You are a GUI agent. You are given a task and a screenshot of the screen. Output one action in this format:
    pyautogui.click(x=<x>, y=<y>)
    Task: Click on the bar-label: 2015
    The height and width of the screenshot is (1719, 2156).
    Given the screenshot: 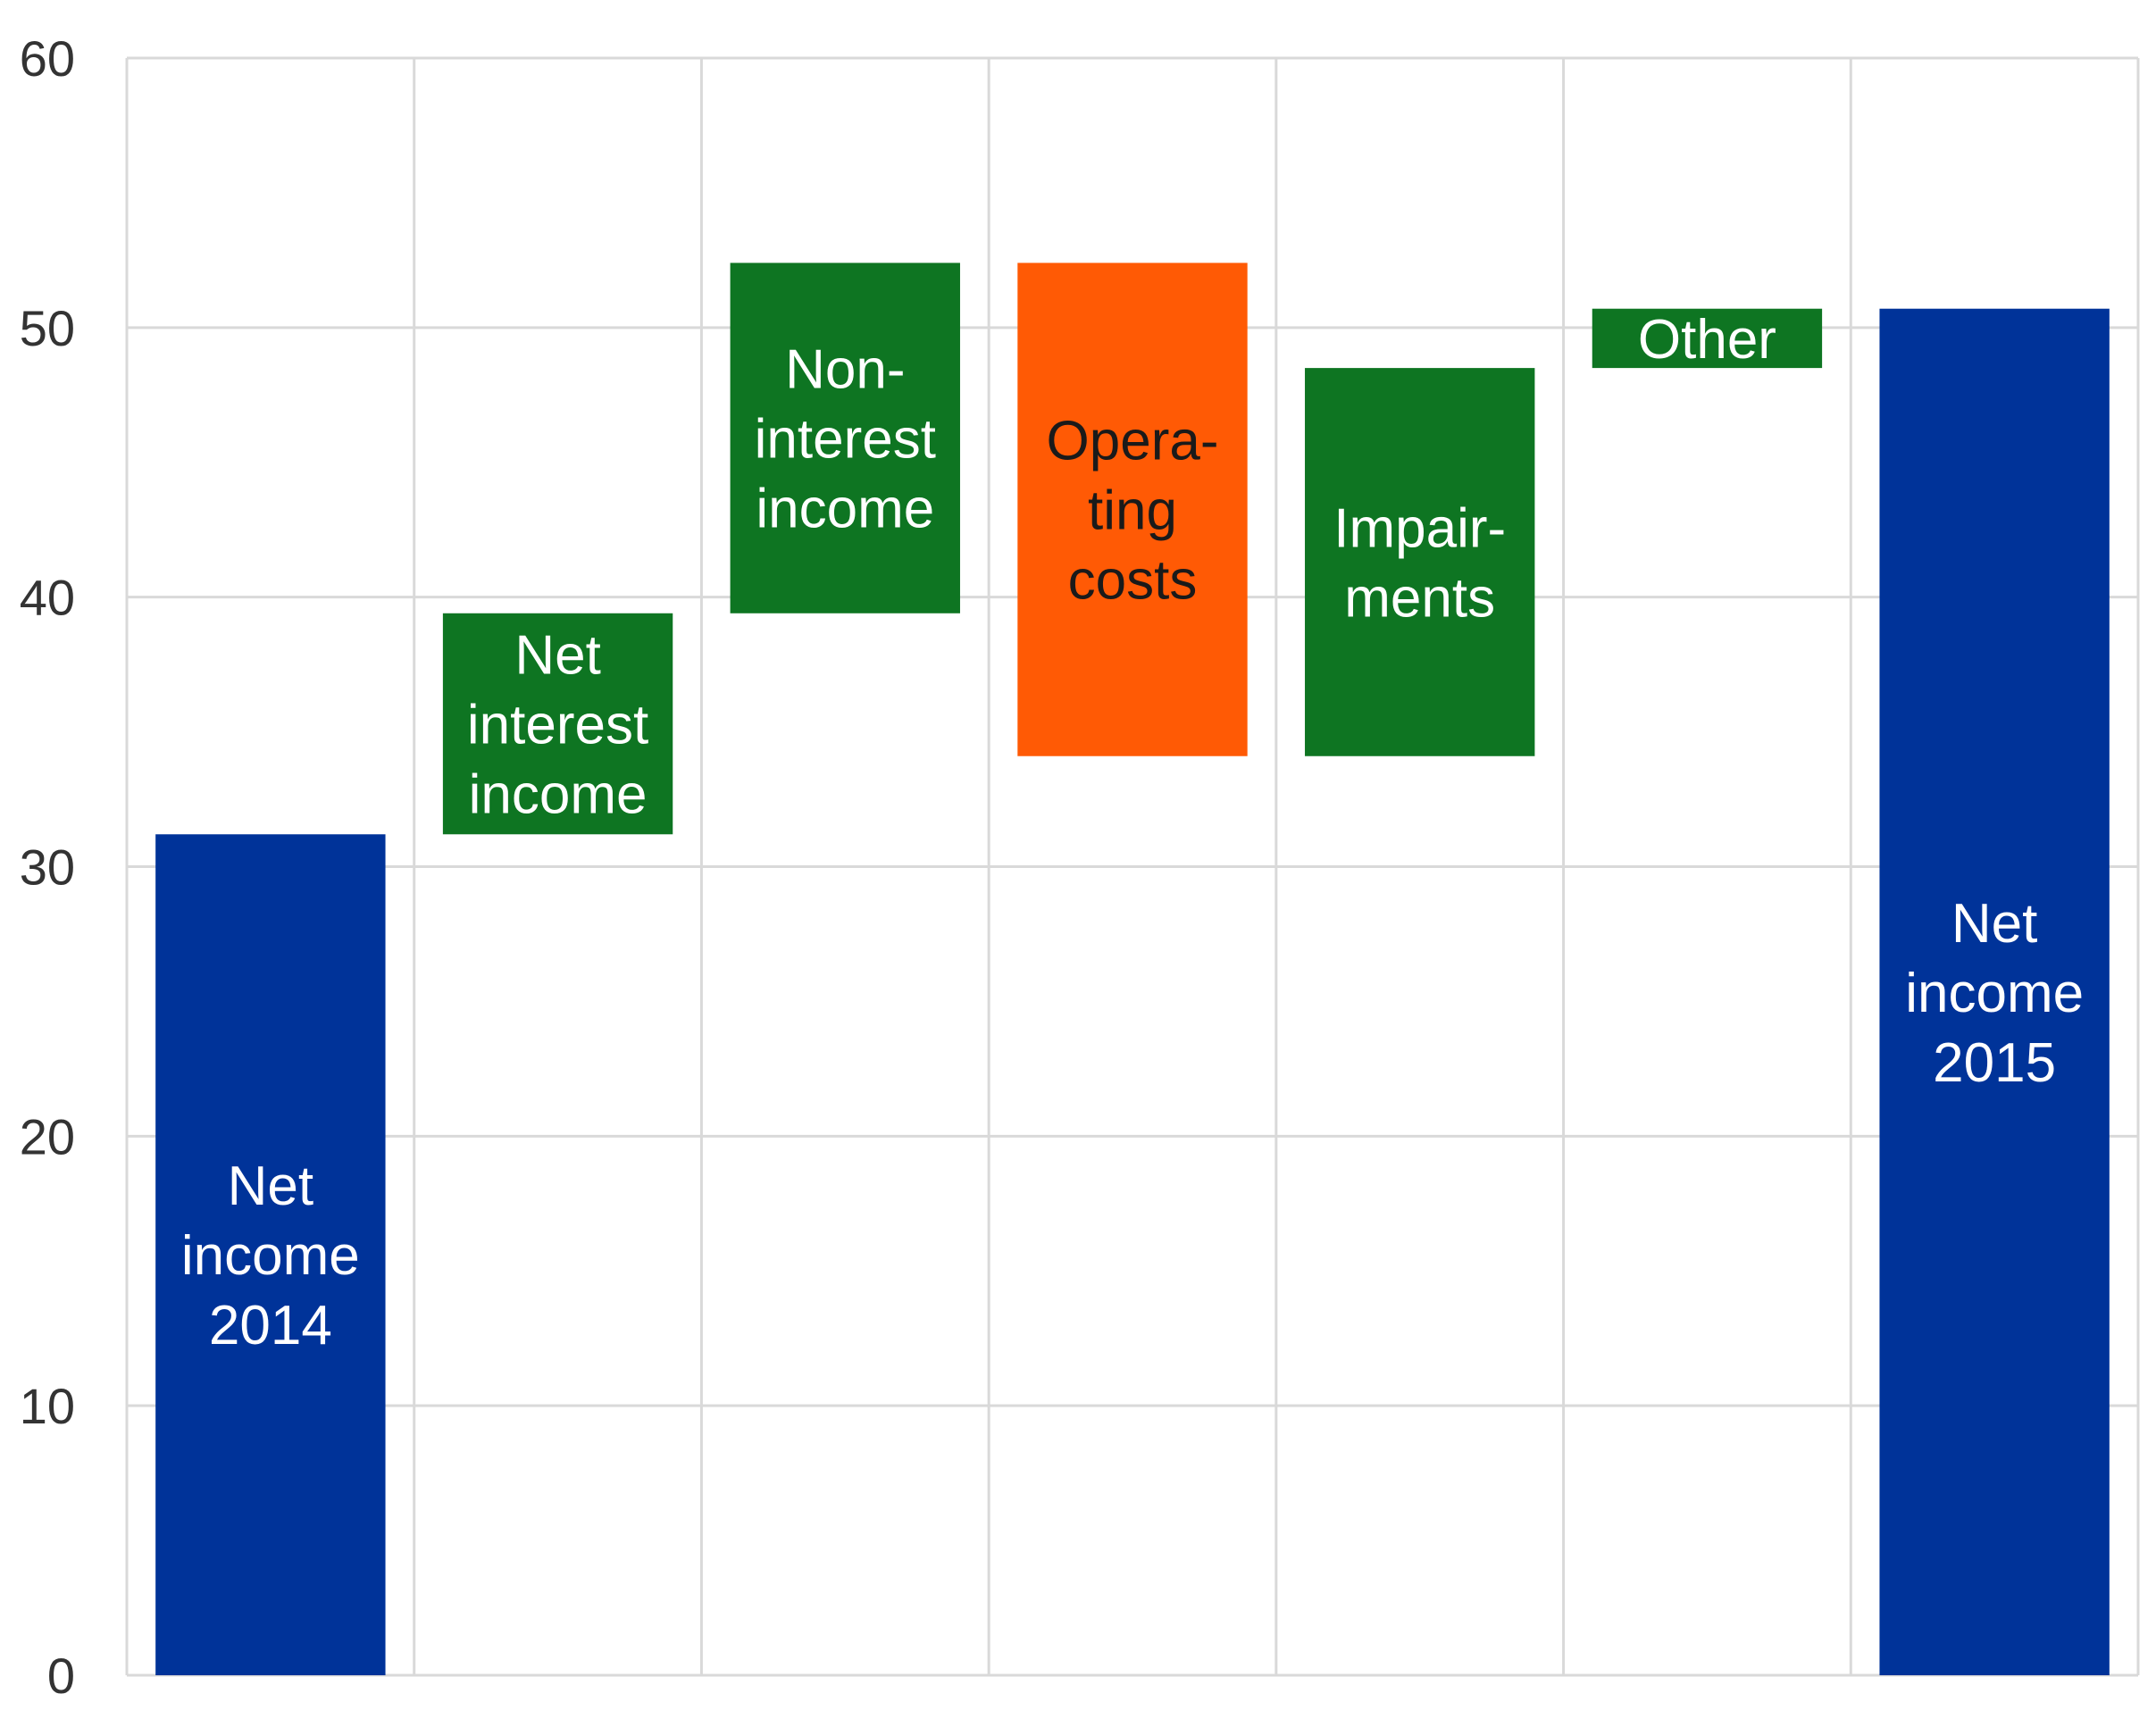 What is the action you would take?
    pyautogui.click(x=1994, y=1063)
    